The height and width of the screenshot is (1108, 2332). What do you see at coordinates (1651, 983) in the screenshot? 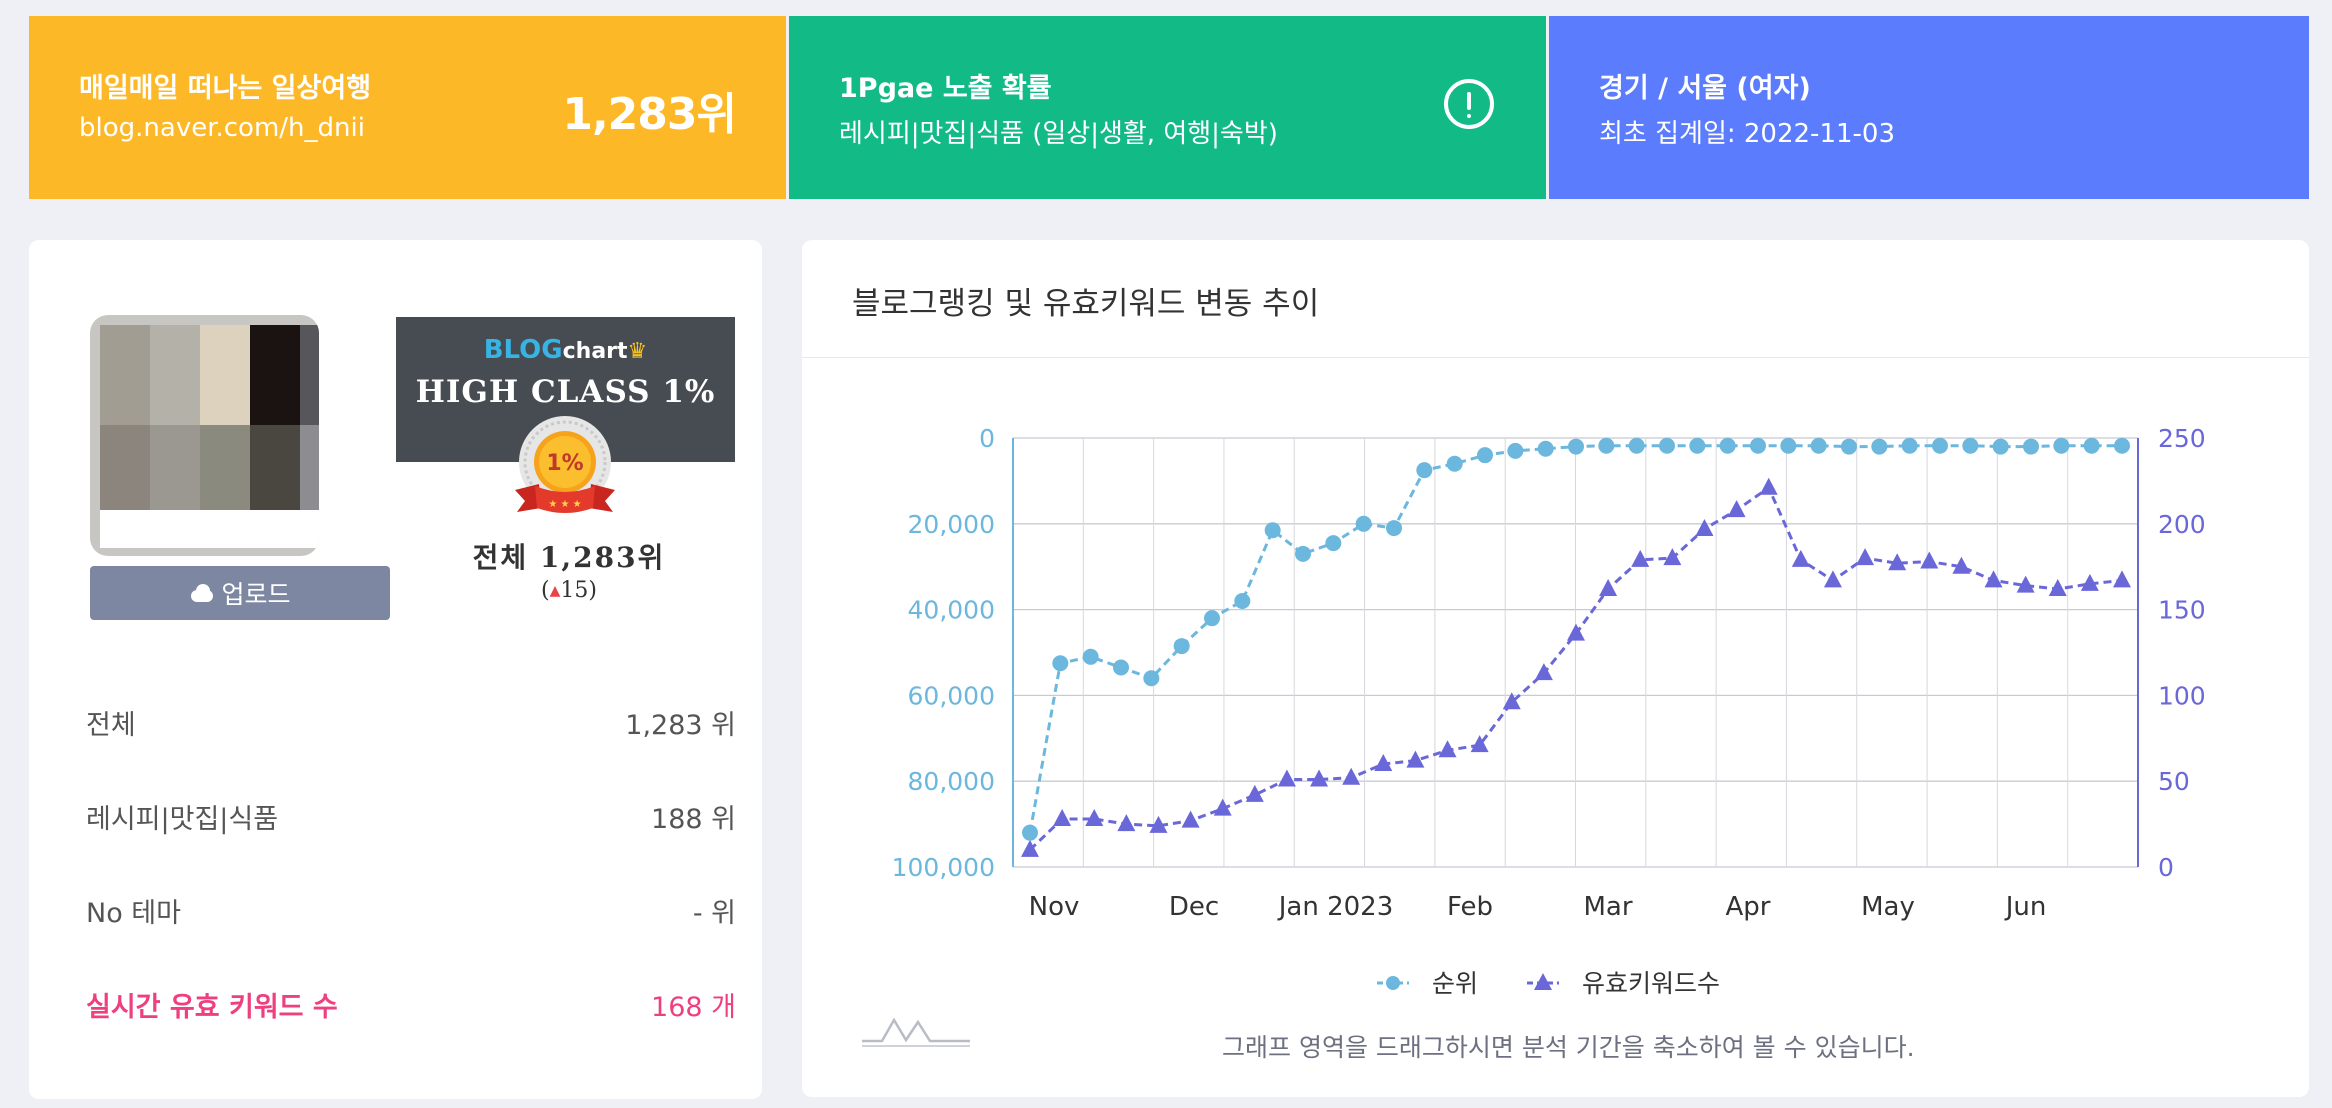
I see `legend-keyword-label: 유효키워드수` at bounding box center [1651, 983].